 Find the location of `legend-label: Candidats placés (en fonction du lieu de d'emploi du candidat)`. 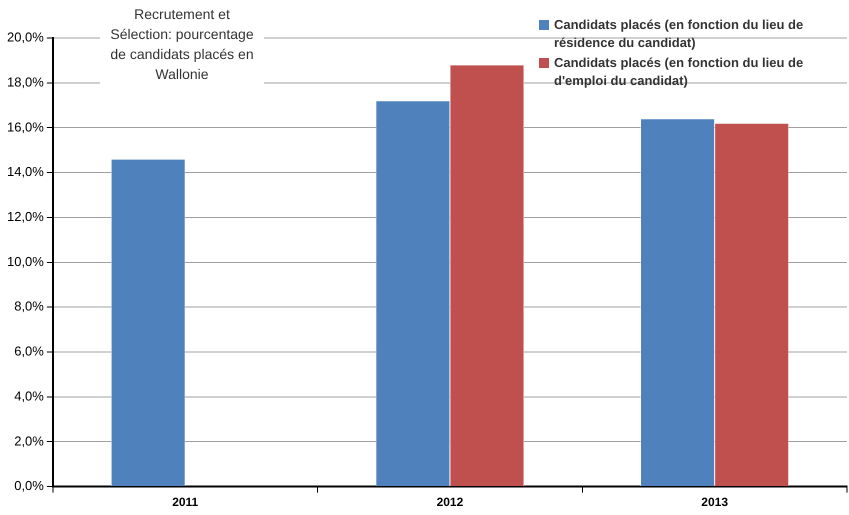

legend-label: Candidats placés (en fonction du lieu de d'emploi du candidat) is located at coordinates (679, 72).